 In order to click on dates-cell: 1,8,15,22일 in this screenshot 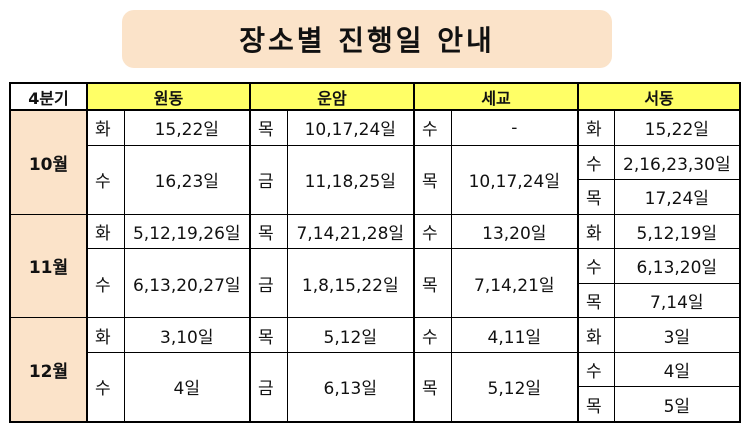, I will do `click(351, 283)`.